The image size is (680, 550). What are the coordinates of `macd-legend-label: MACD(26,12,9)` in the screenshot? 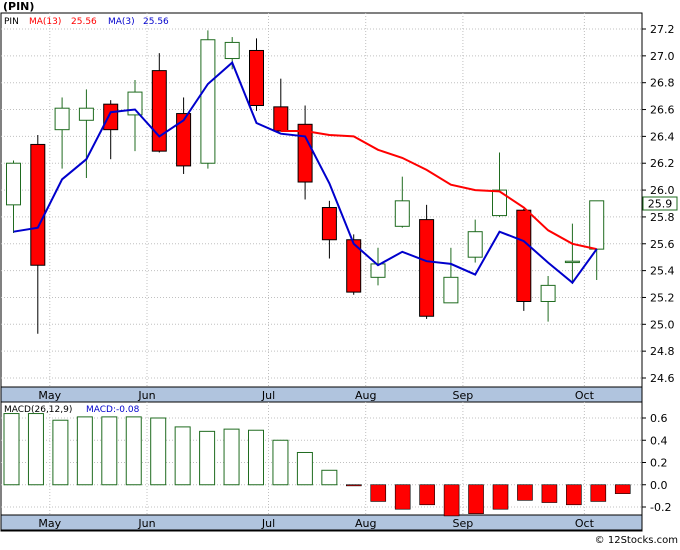 It's located at (38, 410).